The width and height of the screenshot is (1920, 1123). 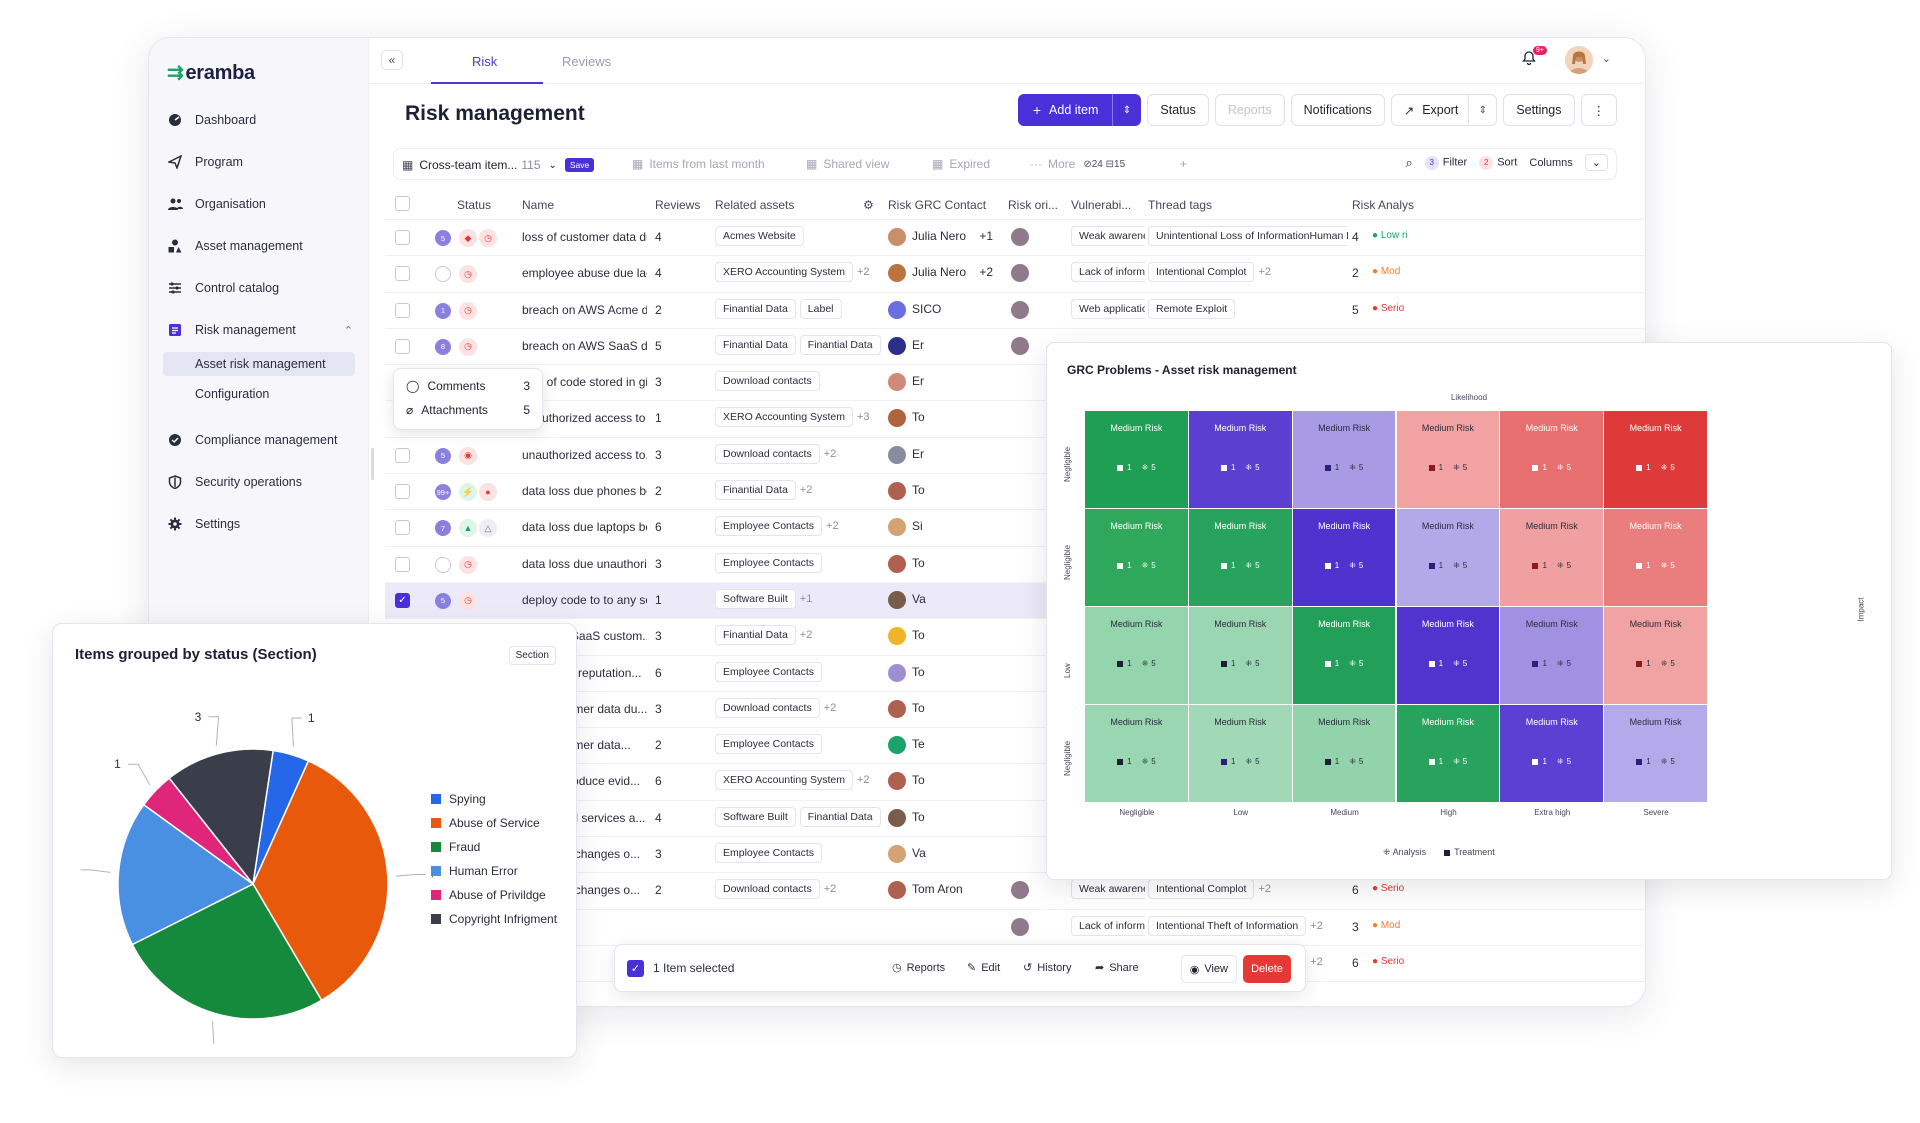 I want to click on status-icon: ◆, so click(x=468, y=238).